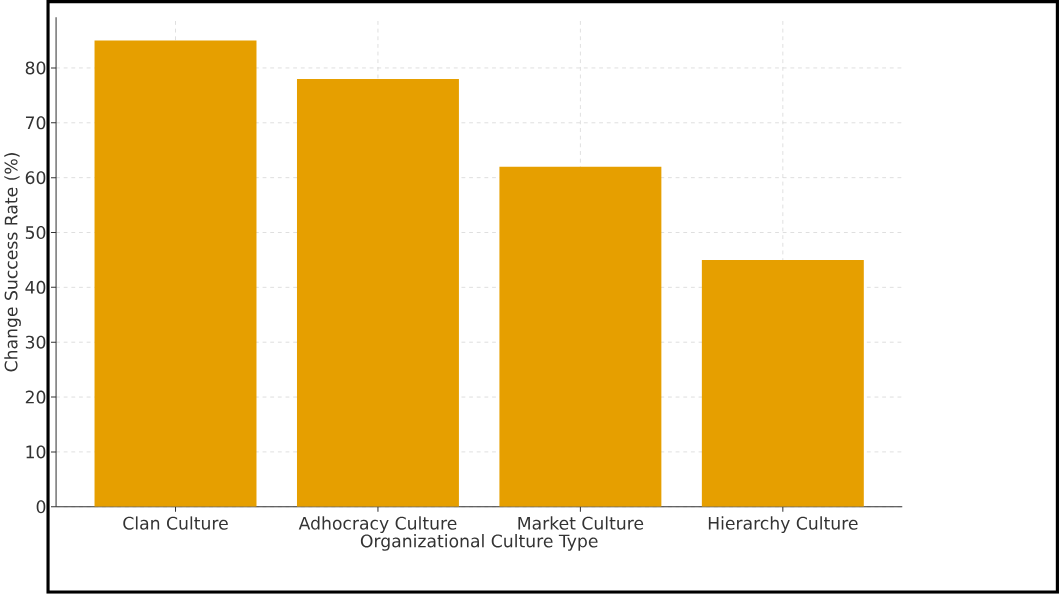 The height and width of the screenshot is (594, 1059). I want to click on y-tick-label: 40, so click(35, 287).